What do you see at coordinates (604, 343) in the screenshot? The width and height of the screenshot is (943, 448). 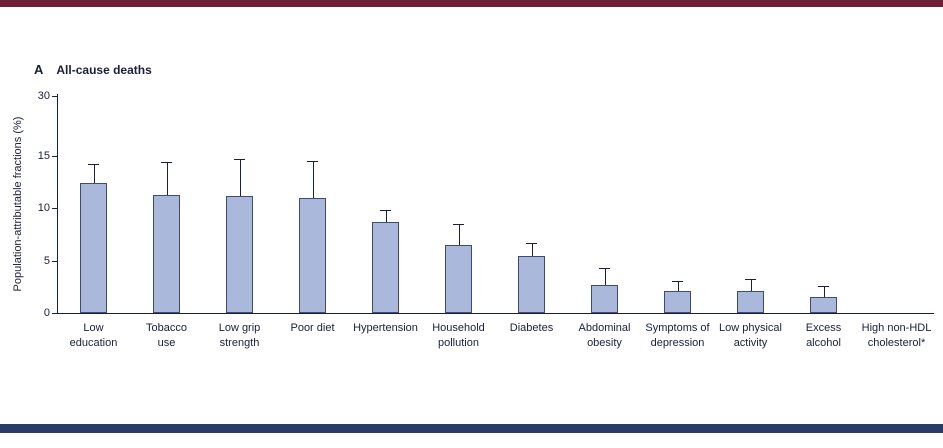 I see `category-label-line: obesity` at bounding box center [604, 343].